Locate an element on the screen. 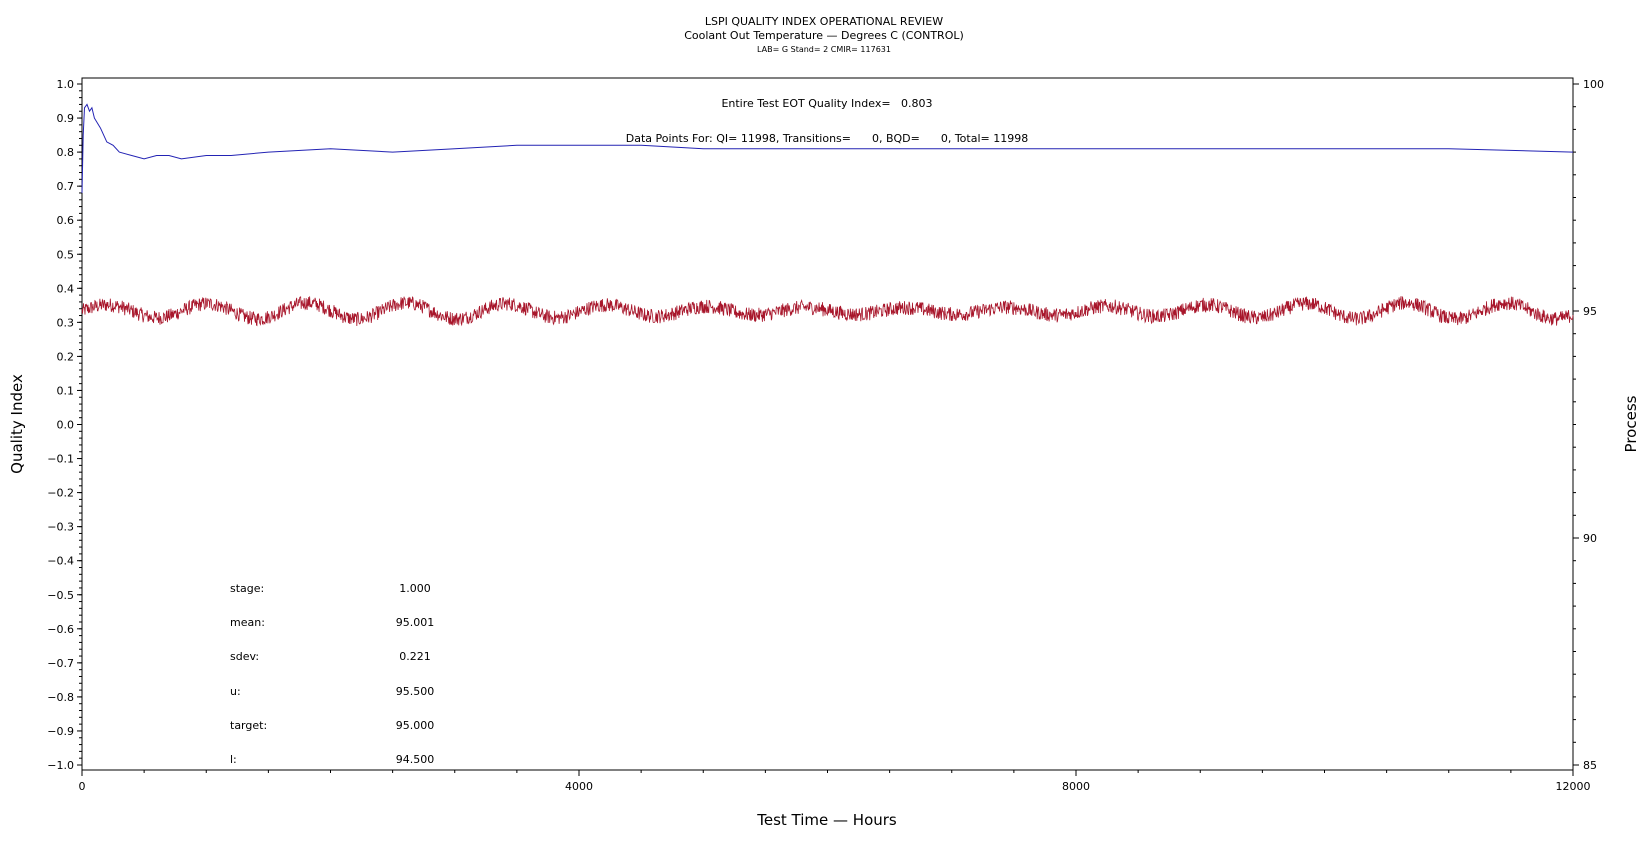 This screenshot has height=845, width=1648. y-tick-label: 0.1 is located at coordinates (66, 390).